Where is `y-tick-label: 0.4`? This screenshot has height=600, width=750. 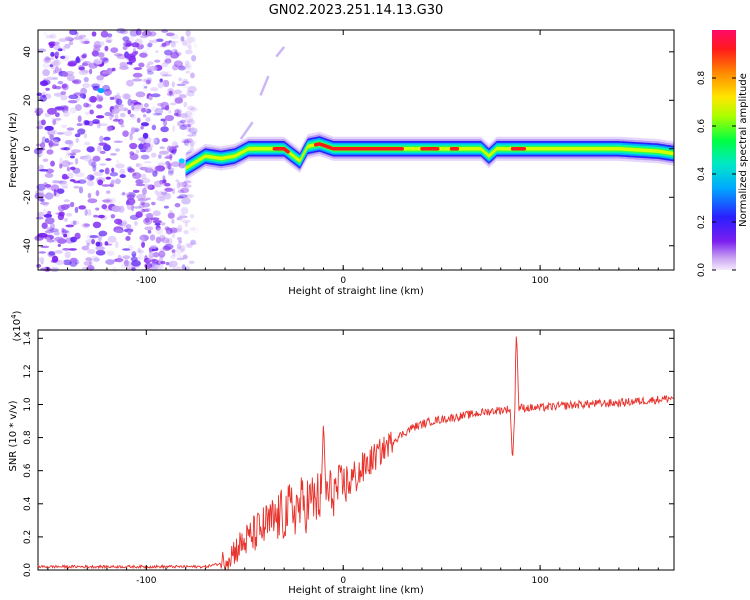 y-tick-label: 0.4 is located at coordinates (28, 503).